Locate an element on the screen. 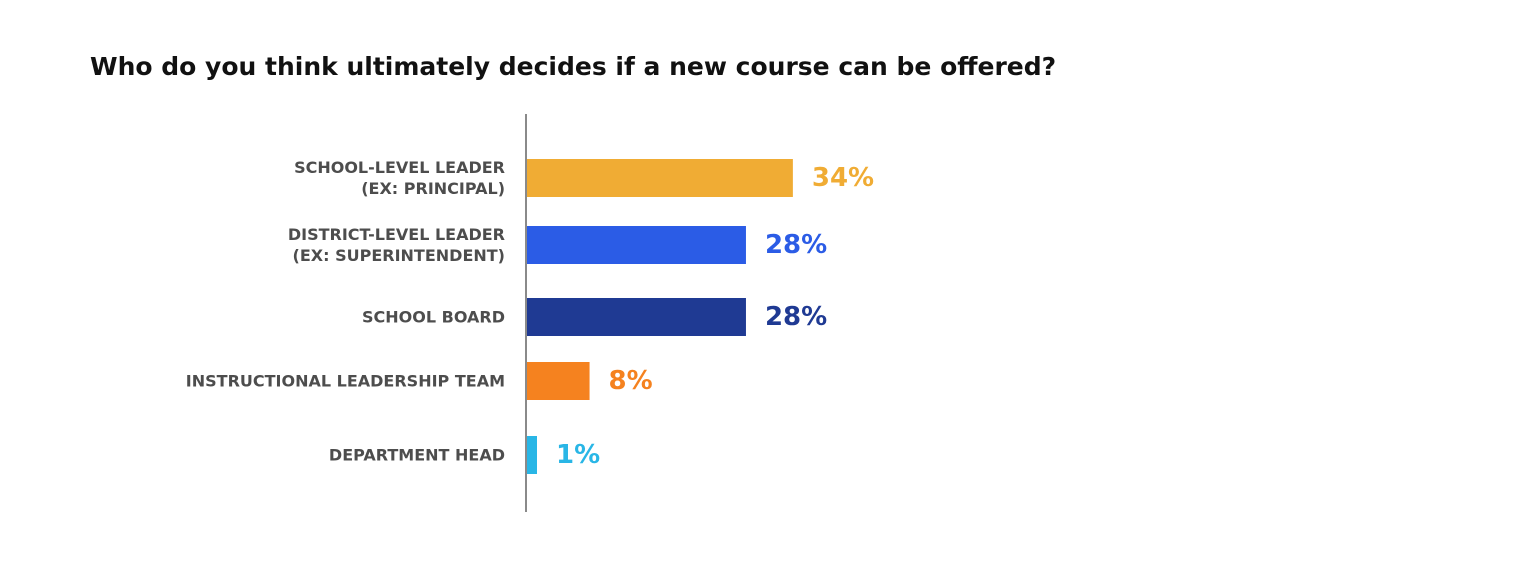 The height and width of the screenshot is (568, 1540). value-label: 1% is located at coordinates (578, 455).